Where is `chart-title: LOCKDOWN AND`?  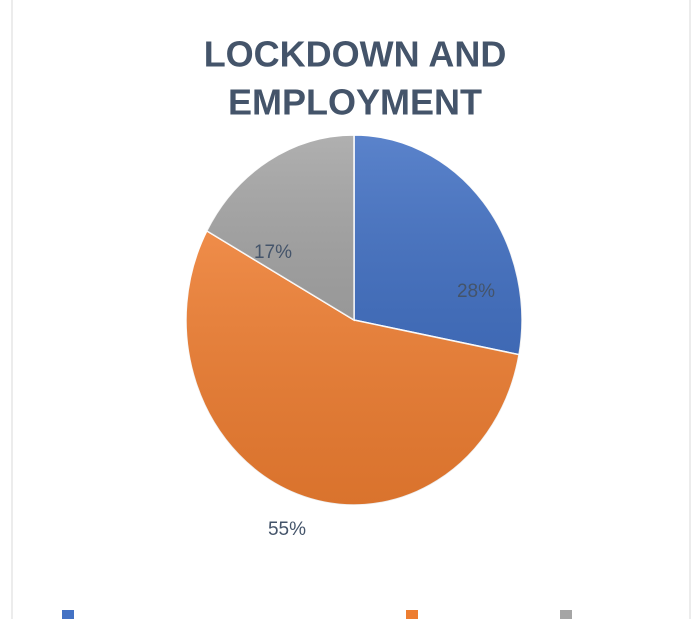 chart-title: LOCKDOWN AND is located at coordinates (355, 54).